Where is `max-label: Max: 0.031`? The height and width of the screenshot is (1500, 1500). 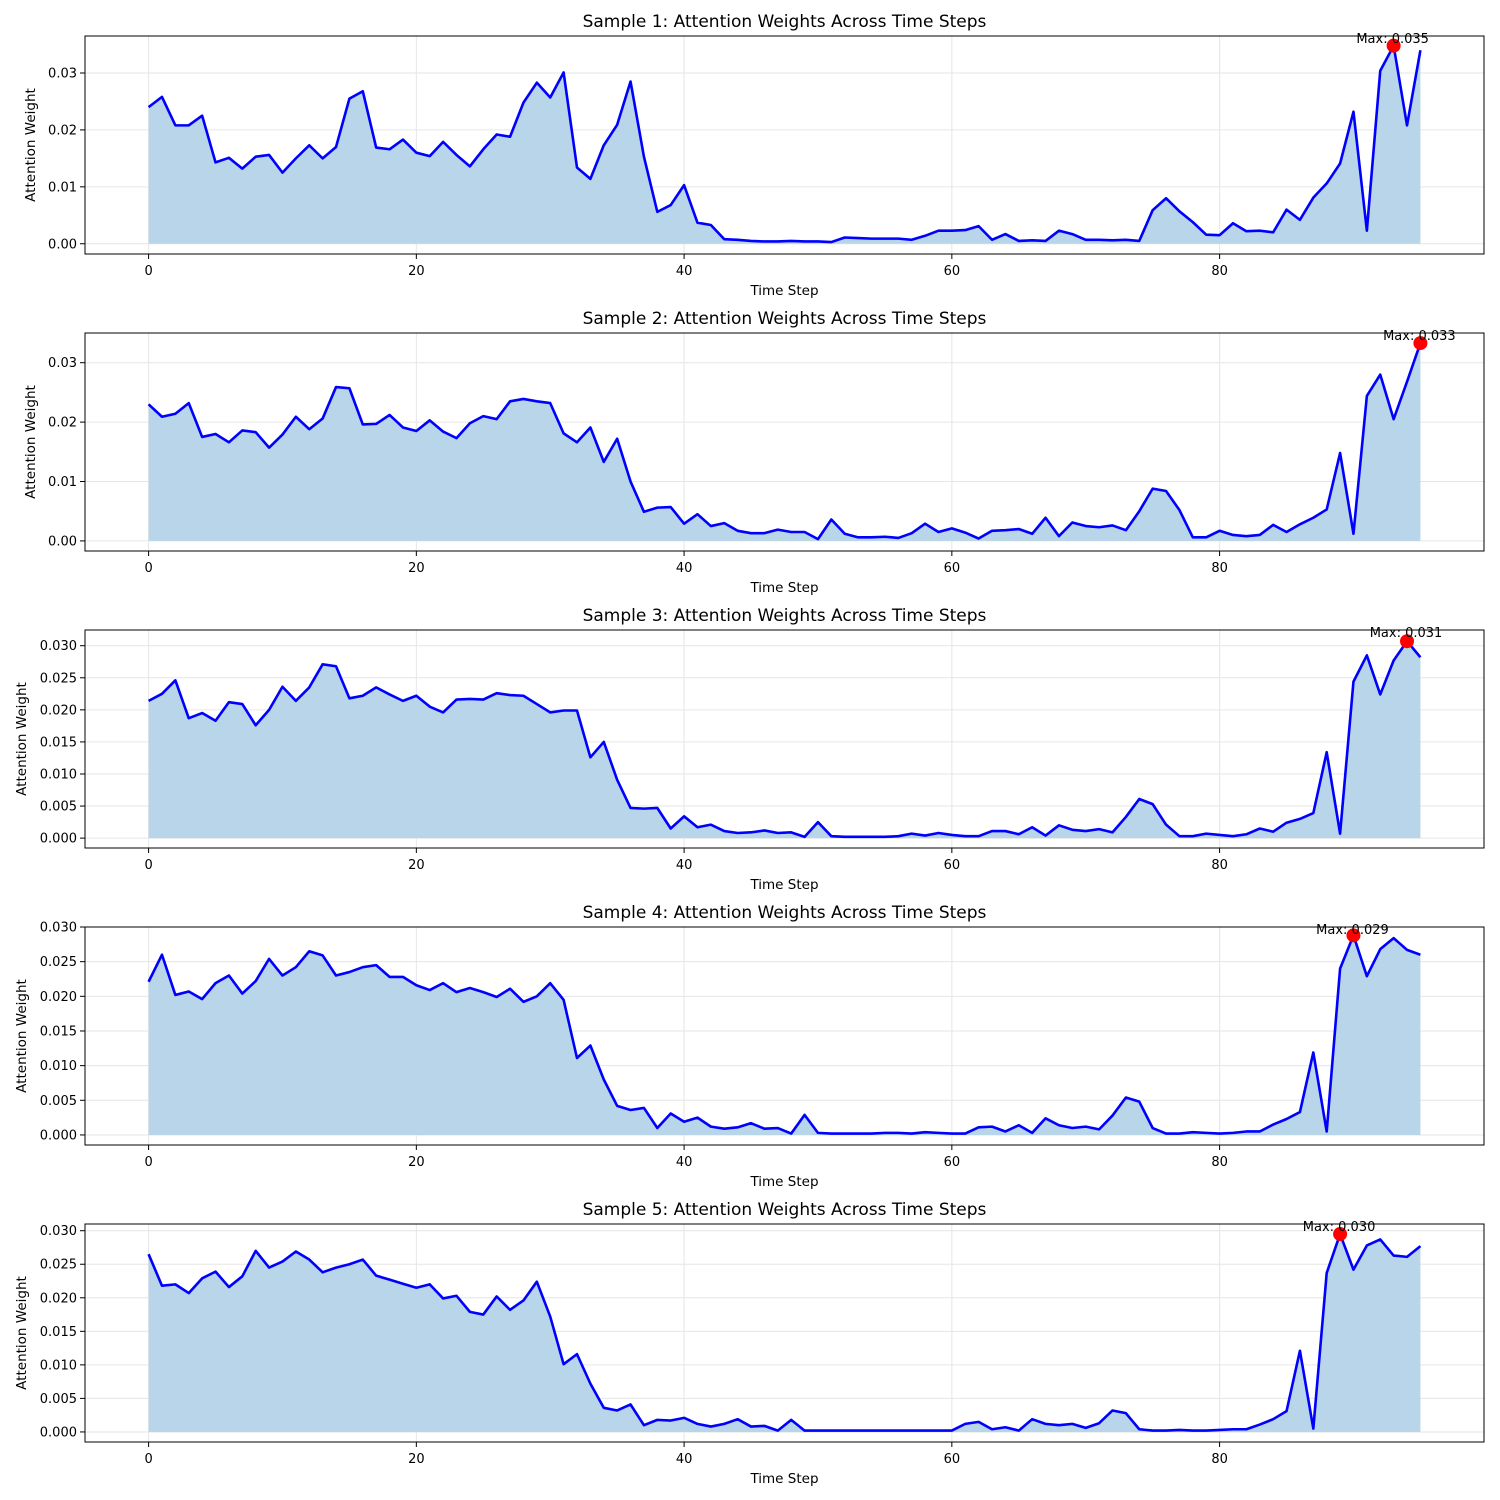
max-label: Max: 0.031 is located at coordinates (1406, 633).